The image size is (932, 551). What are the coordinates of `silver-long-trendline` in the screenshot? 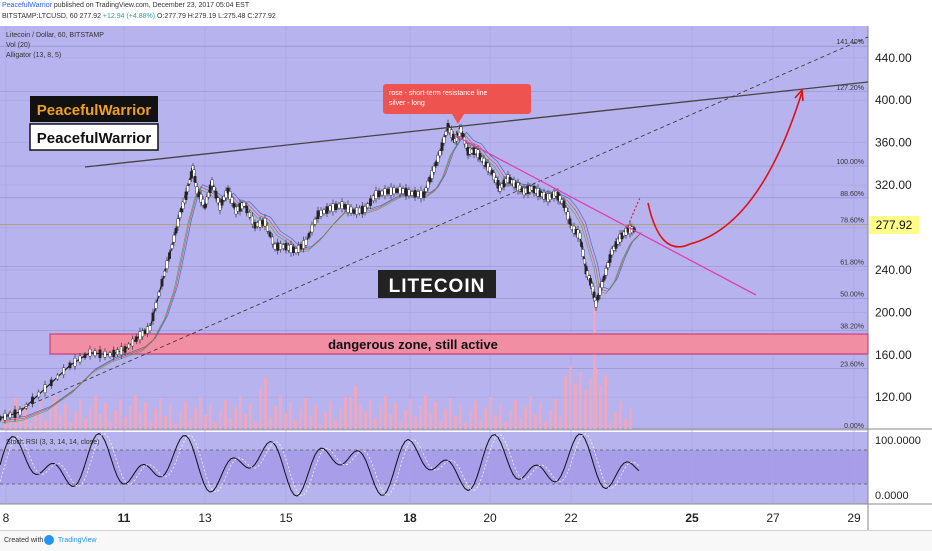 It's located at (476, 124).